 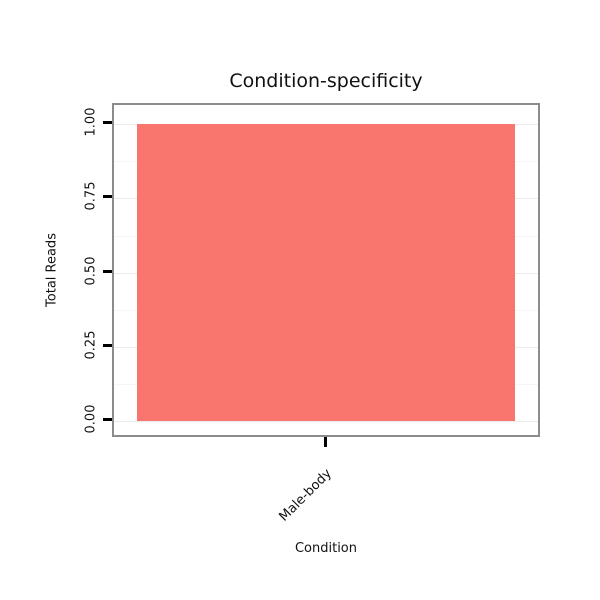 What do you see at coordinates (91, 419) in the screenshot?
I see `y-tick-label: 0.00` at bounding box center [91, 419].